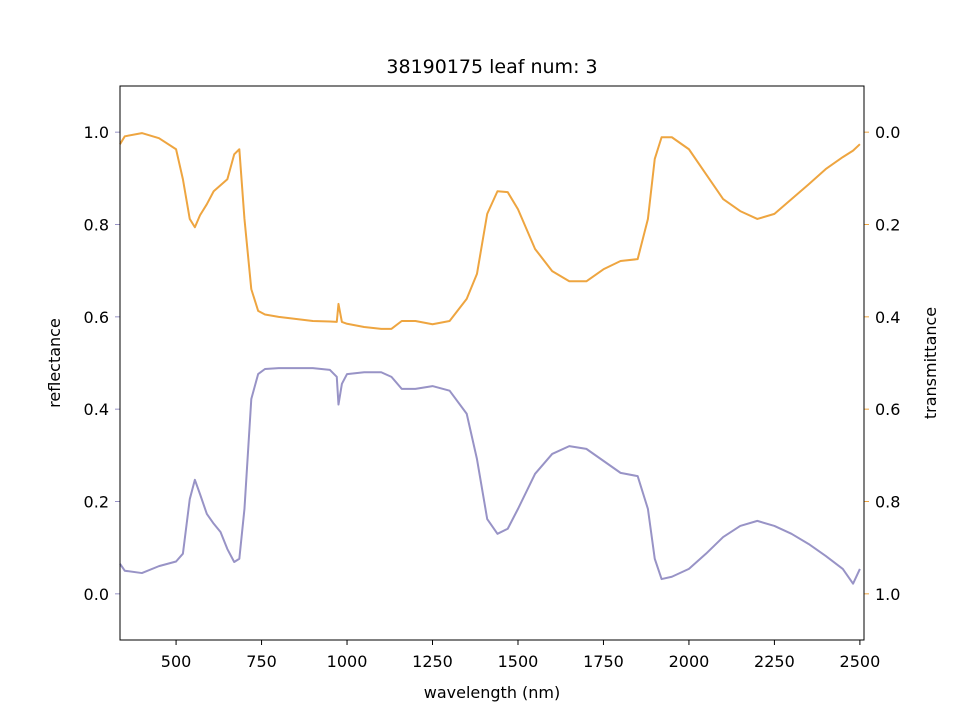 Image resolution: width=960 pixels, height=720 pixels. Describe the element at coordinates (518, 661) in the screenshot. I see `x-tick-label: 1500` at that location.